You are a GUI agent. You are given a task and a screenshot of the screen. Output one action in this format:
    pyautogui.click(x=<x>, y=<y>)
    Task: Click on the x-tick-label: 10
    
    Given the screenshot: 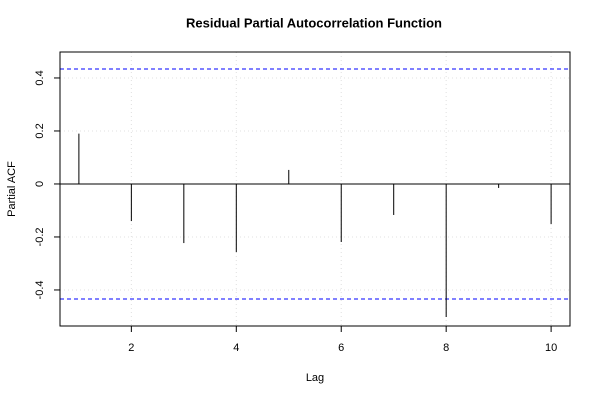 What is the action you would take?
    pyautogui.click(x=551, y=348)
    